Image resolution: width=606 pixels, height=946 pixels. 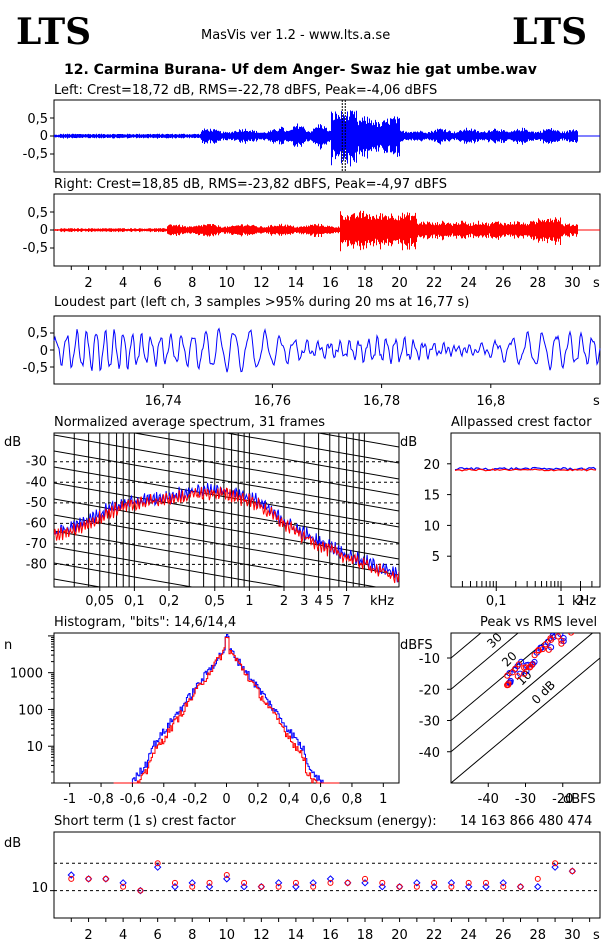 What do you see at coordinates (132, 799) in the screenshot?
I see `histogram-xtick-label: -0,6` at bounding box center [132, 799].